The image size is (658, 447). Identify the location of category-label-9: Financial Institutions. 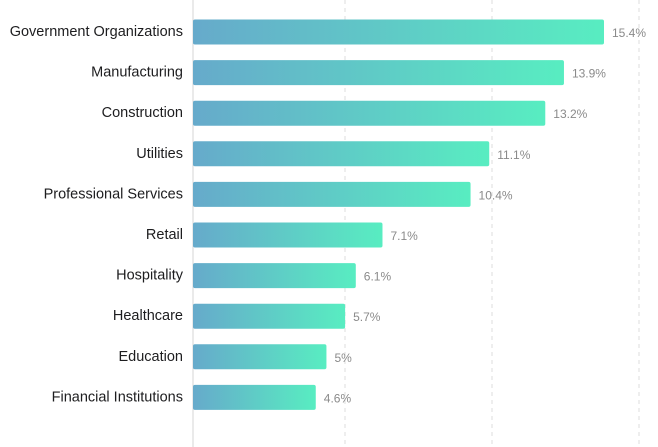
(117, 397).